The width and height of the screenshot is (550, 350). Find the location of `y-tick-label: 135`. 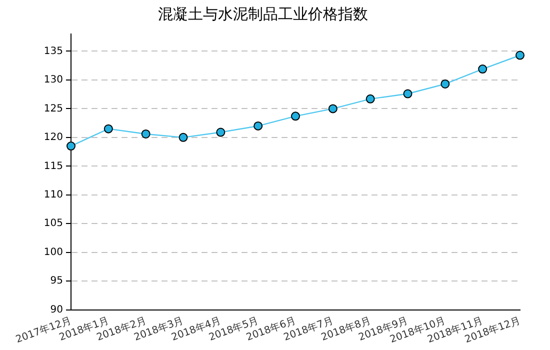

y-tick-label: 135 is located at coordinates (53, 51).